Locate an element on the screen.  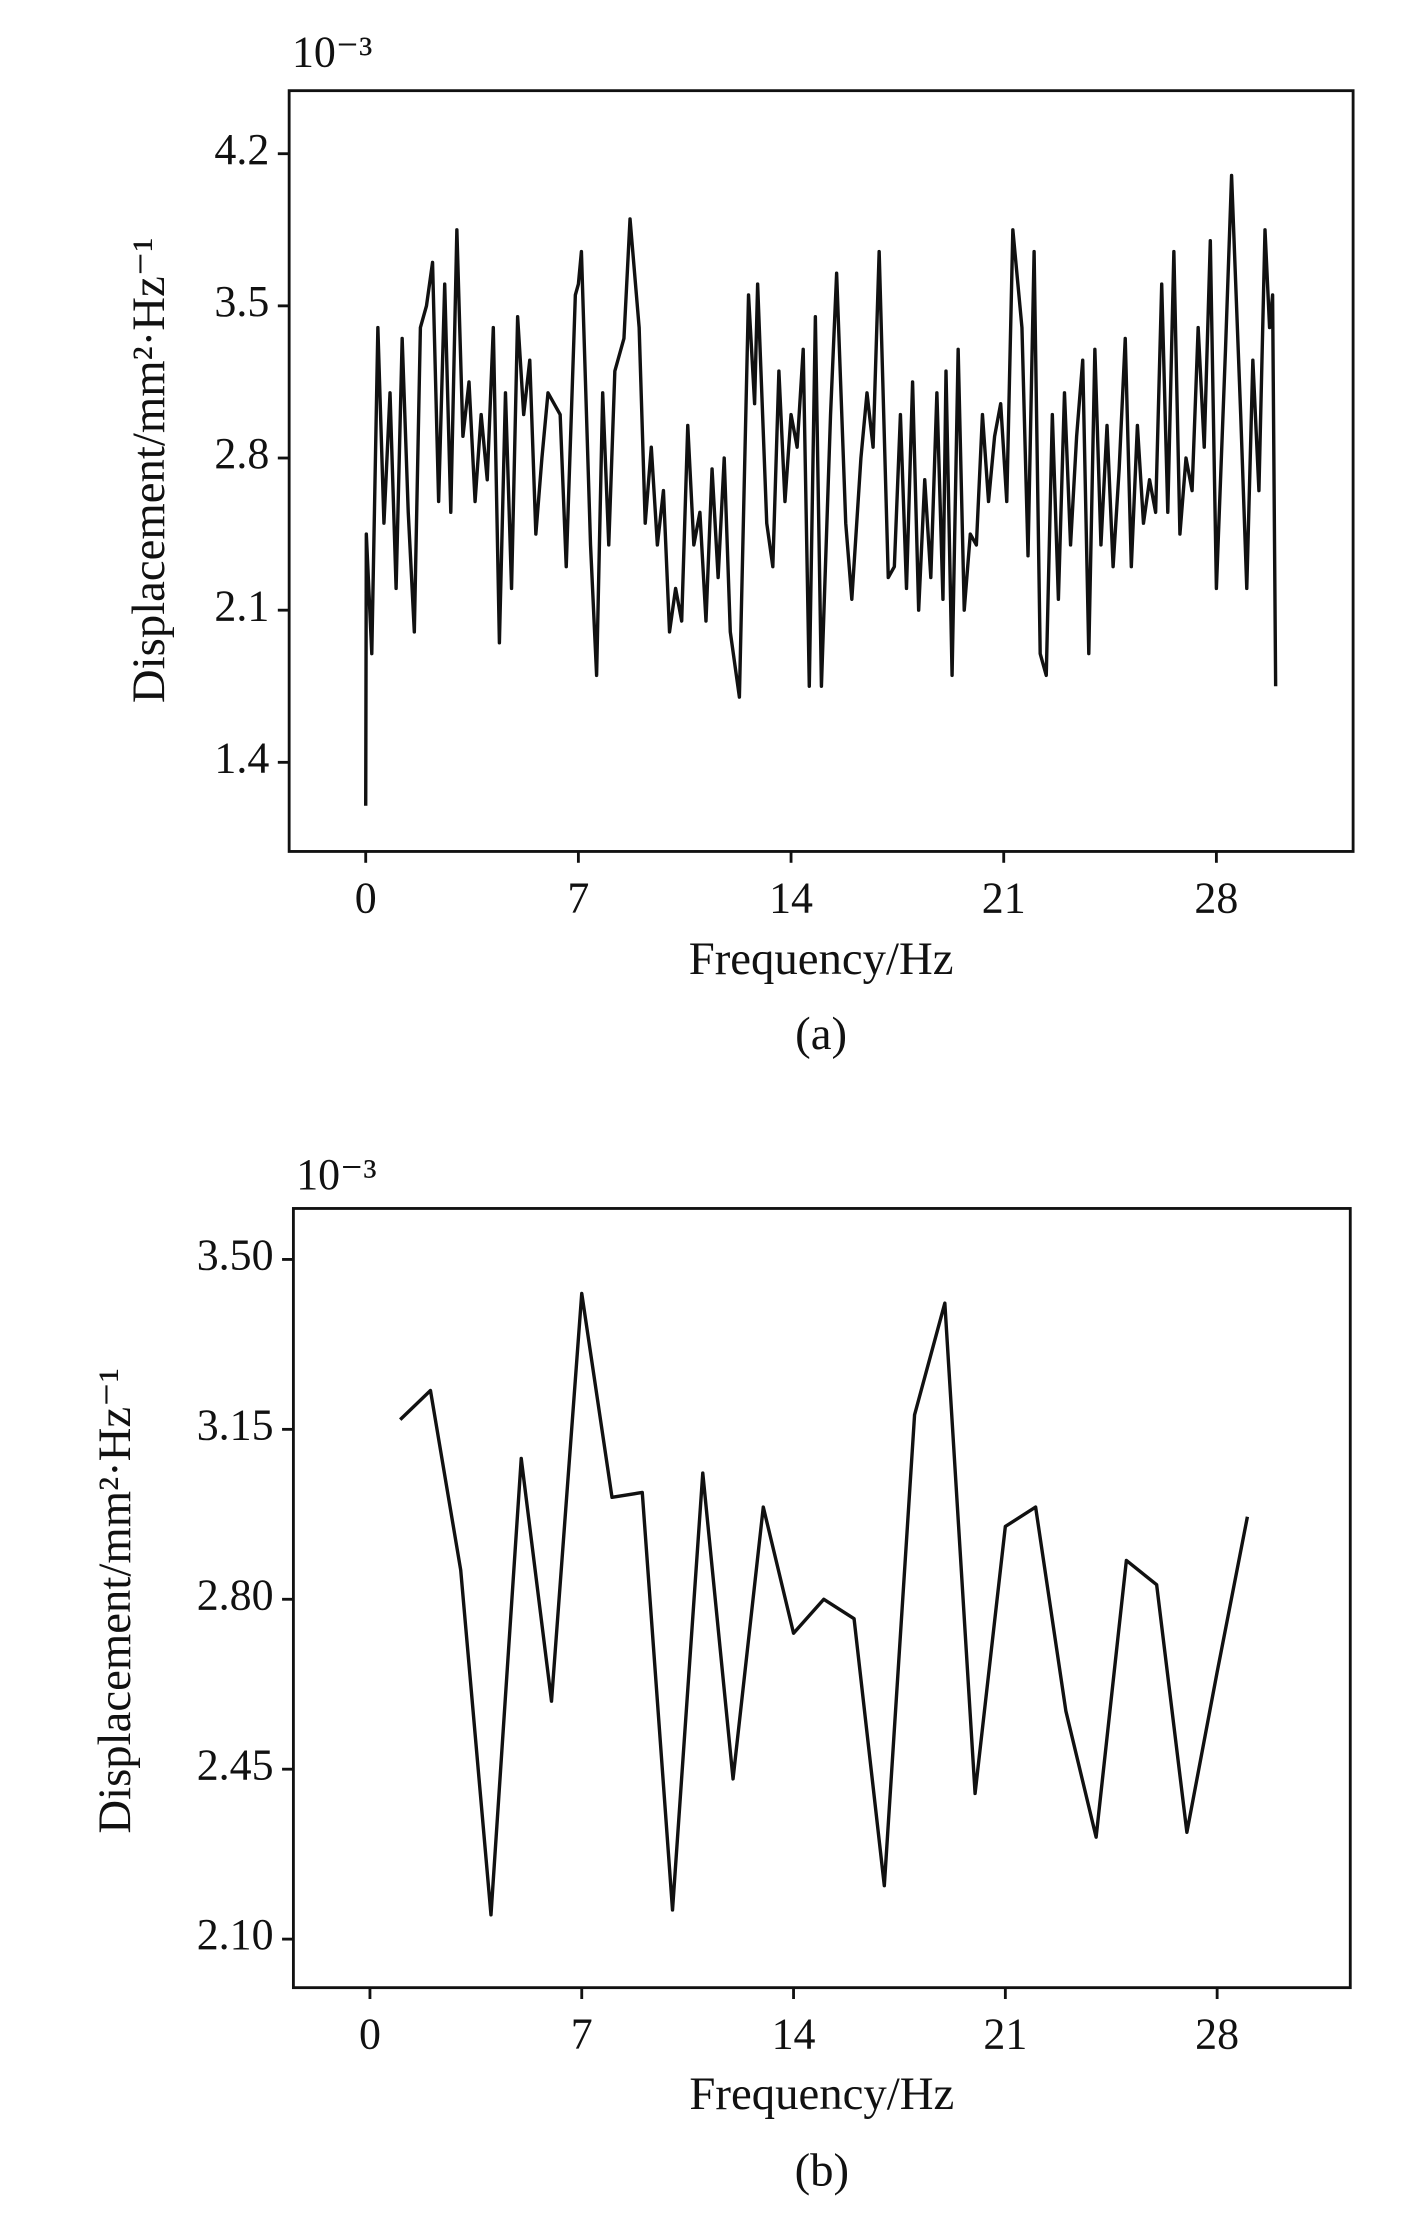
y-tick-label: 2.10 is located at coordinates (235, 1935).